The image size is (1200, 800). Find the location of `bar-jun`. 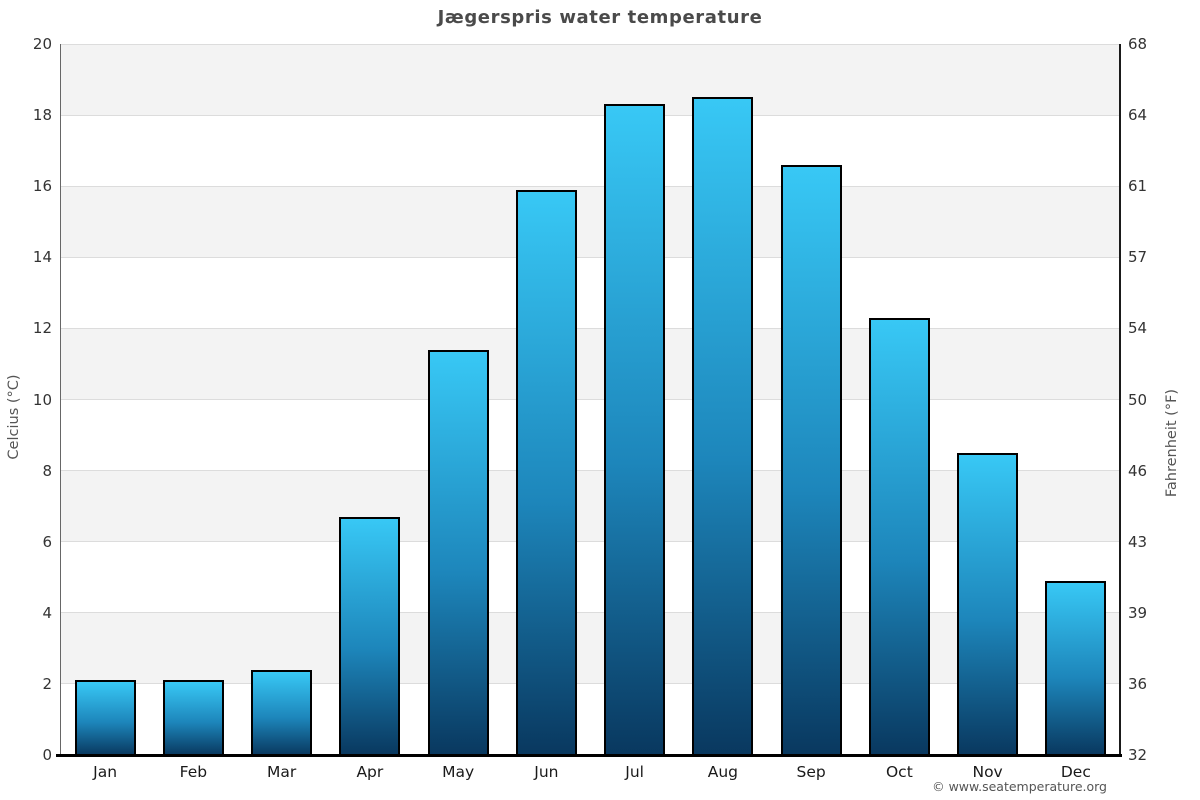

bar-jun is located at coordinates (546, 472).